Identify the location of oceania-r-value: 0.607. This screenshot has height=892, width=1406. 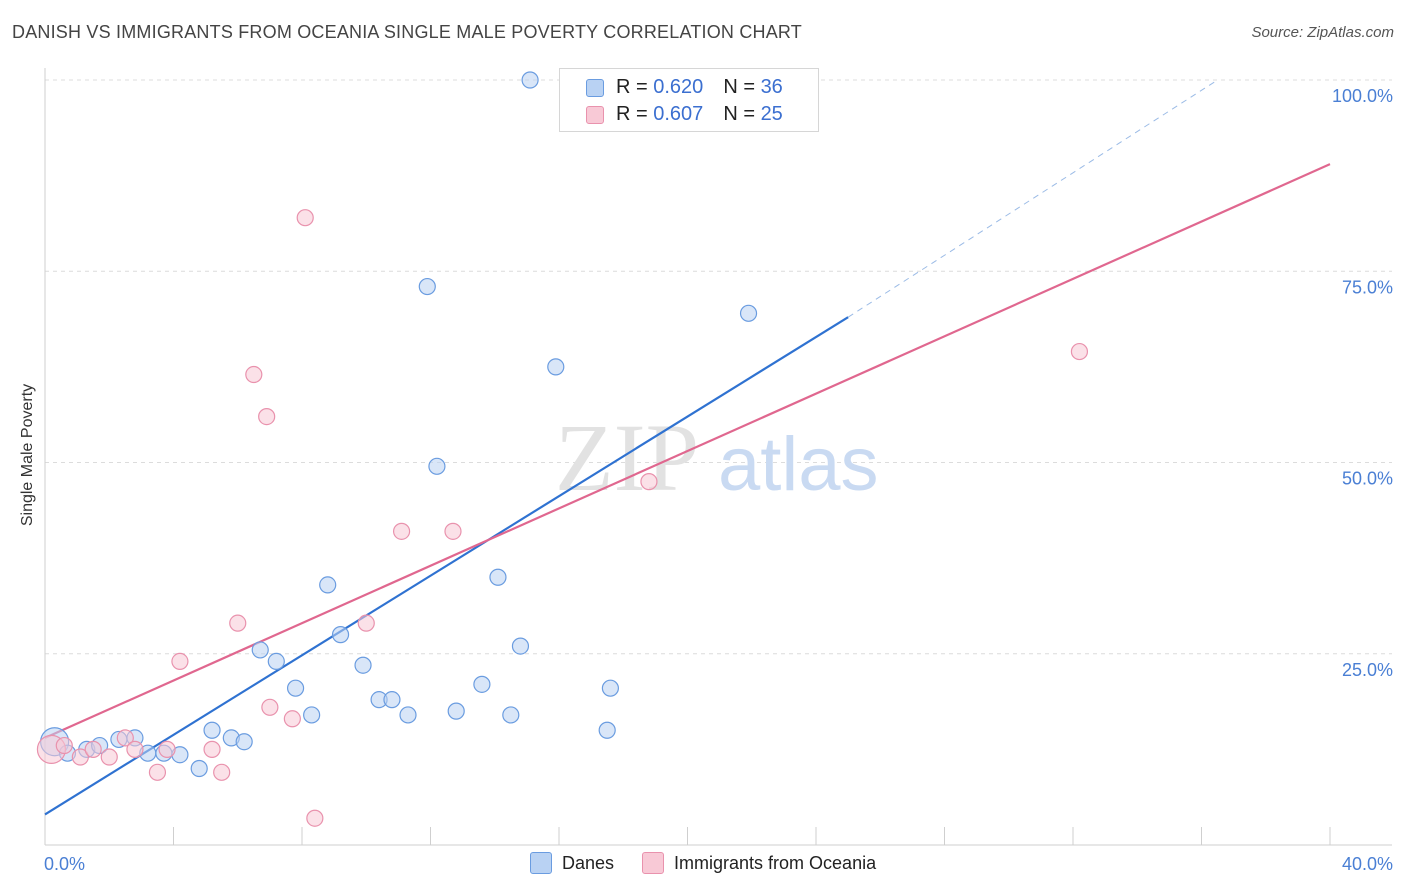
(678, 114).